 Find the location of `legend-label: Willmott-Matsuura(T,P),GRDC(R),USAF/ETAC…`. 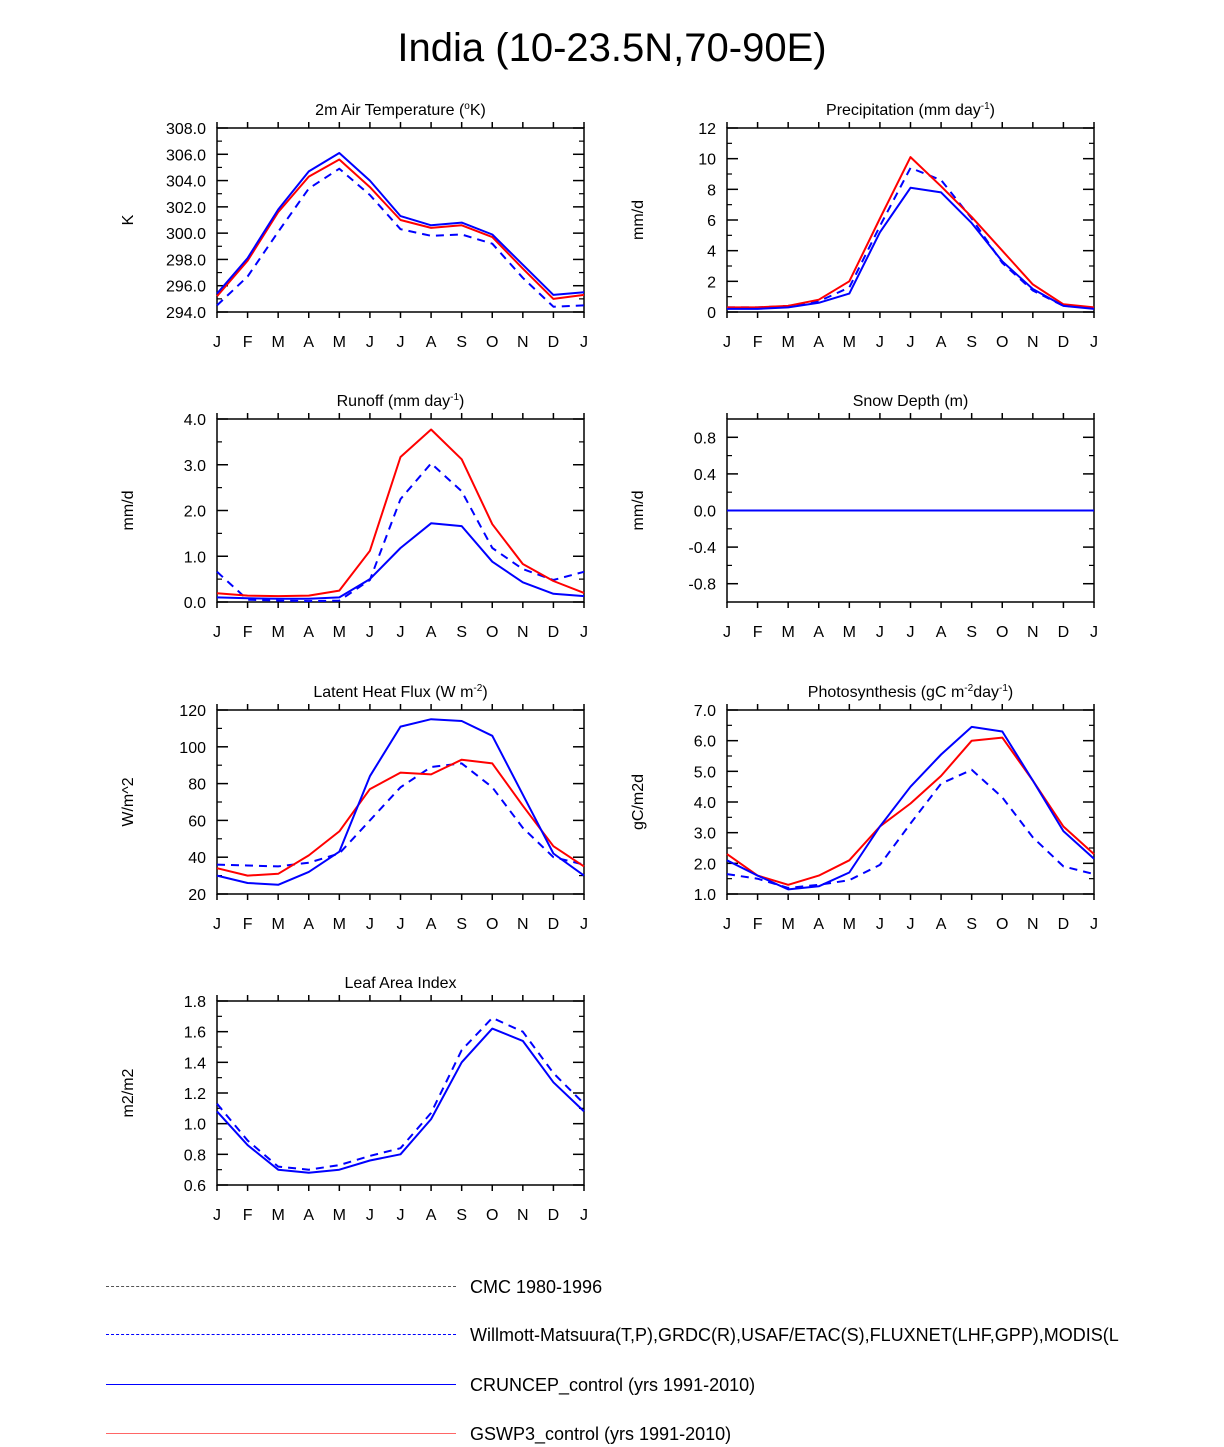

legend-label: Willmott-Matsuura(T,P),GRDC(R),USAF/ETAC… is located at coordinates (794, 1335).